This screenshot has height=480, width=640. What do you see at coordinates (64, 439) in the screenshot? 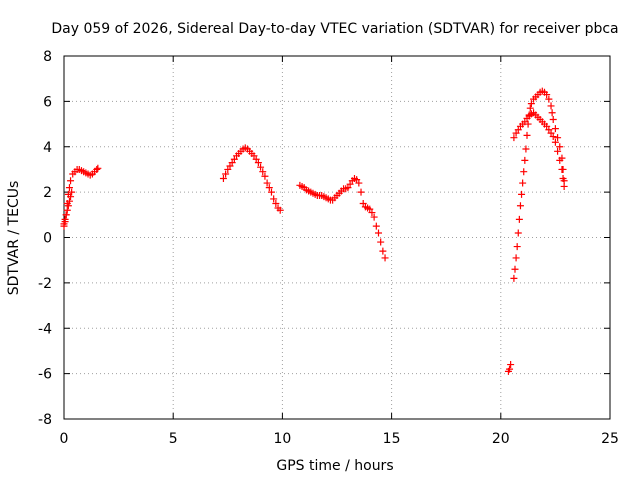
I see `x-tick-label: 0` at bounding box center [64, 439].